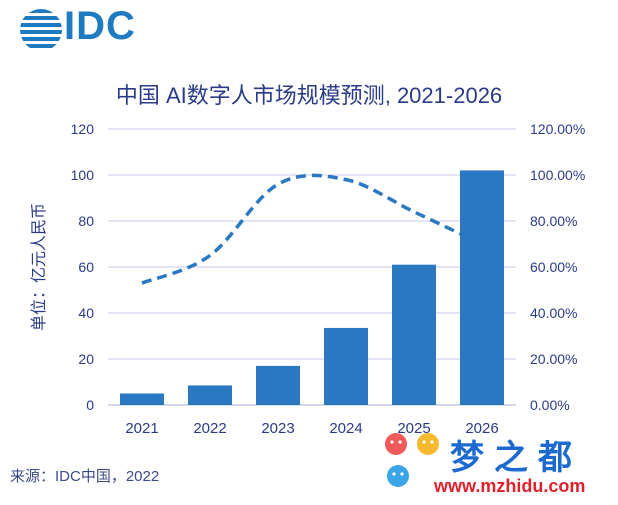 The height and width of the screenshot is (505, 618). Describe the element at coordinates (86, 313) in the screenshot. I see `y-tick-label: 40` at that location.